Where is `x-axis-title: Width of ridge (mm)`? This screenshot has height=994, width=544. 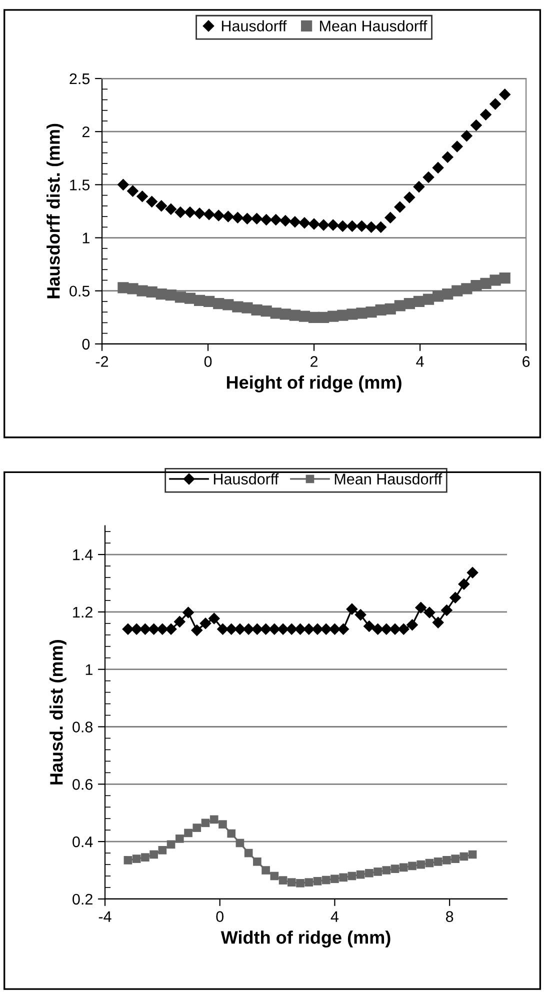 x-axis-title: Width of ridge (mm) is located at coordinates (305, 939).